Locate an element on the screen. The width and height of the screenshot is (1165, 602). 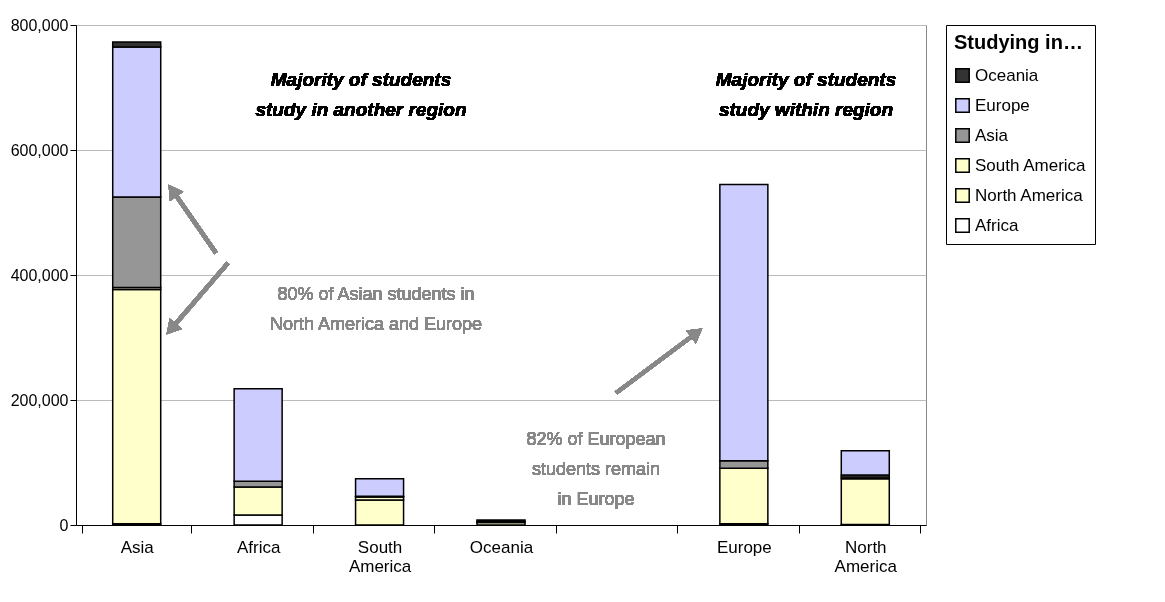
x-tick-label: Oceania is located at coordinates (501, 547).